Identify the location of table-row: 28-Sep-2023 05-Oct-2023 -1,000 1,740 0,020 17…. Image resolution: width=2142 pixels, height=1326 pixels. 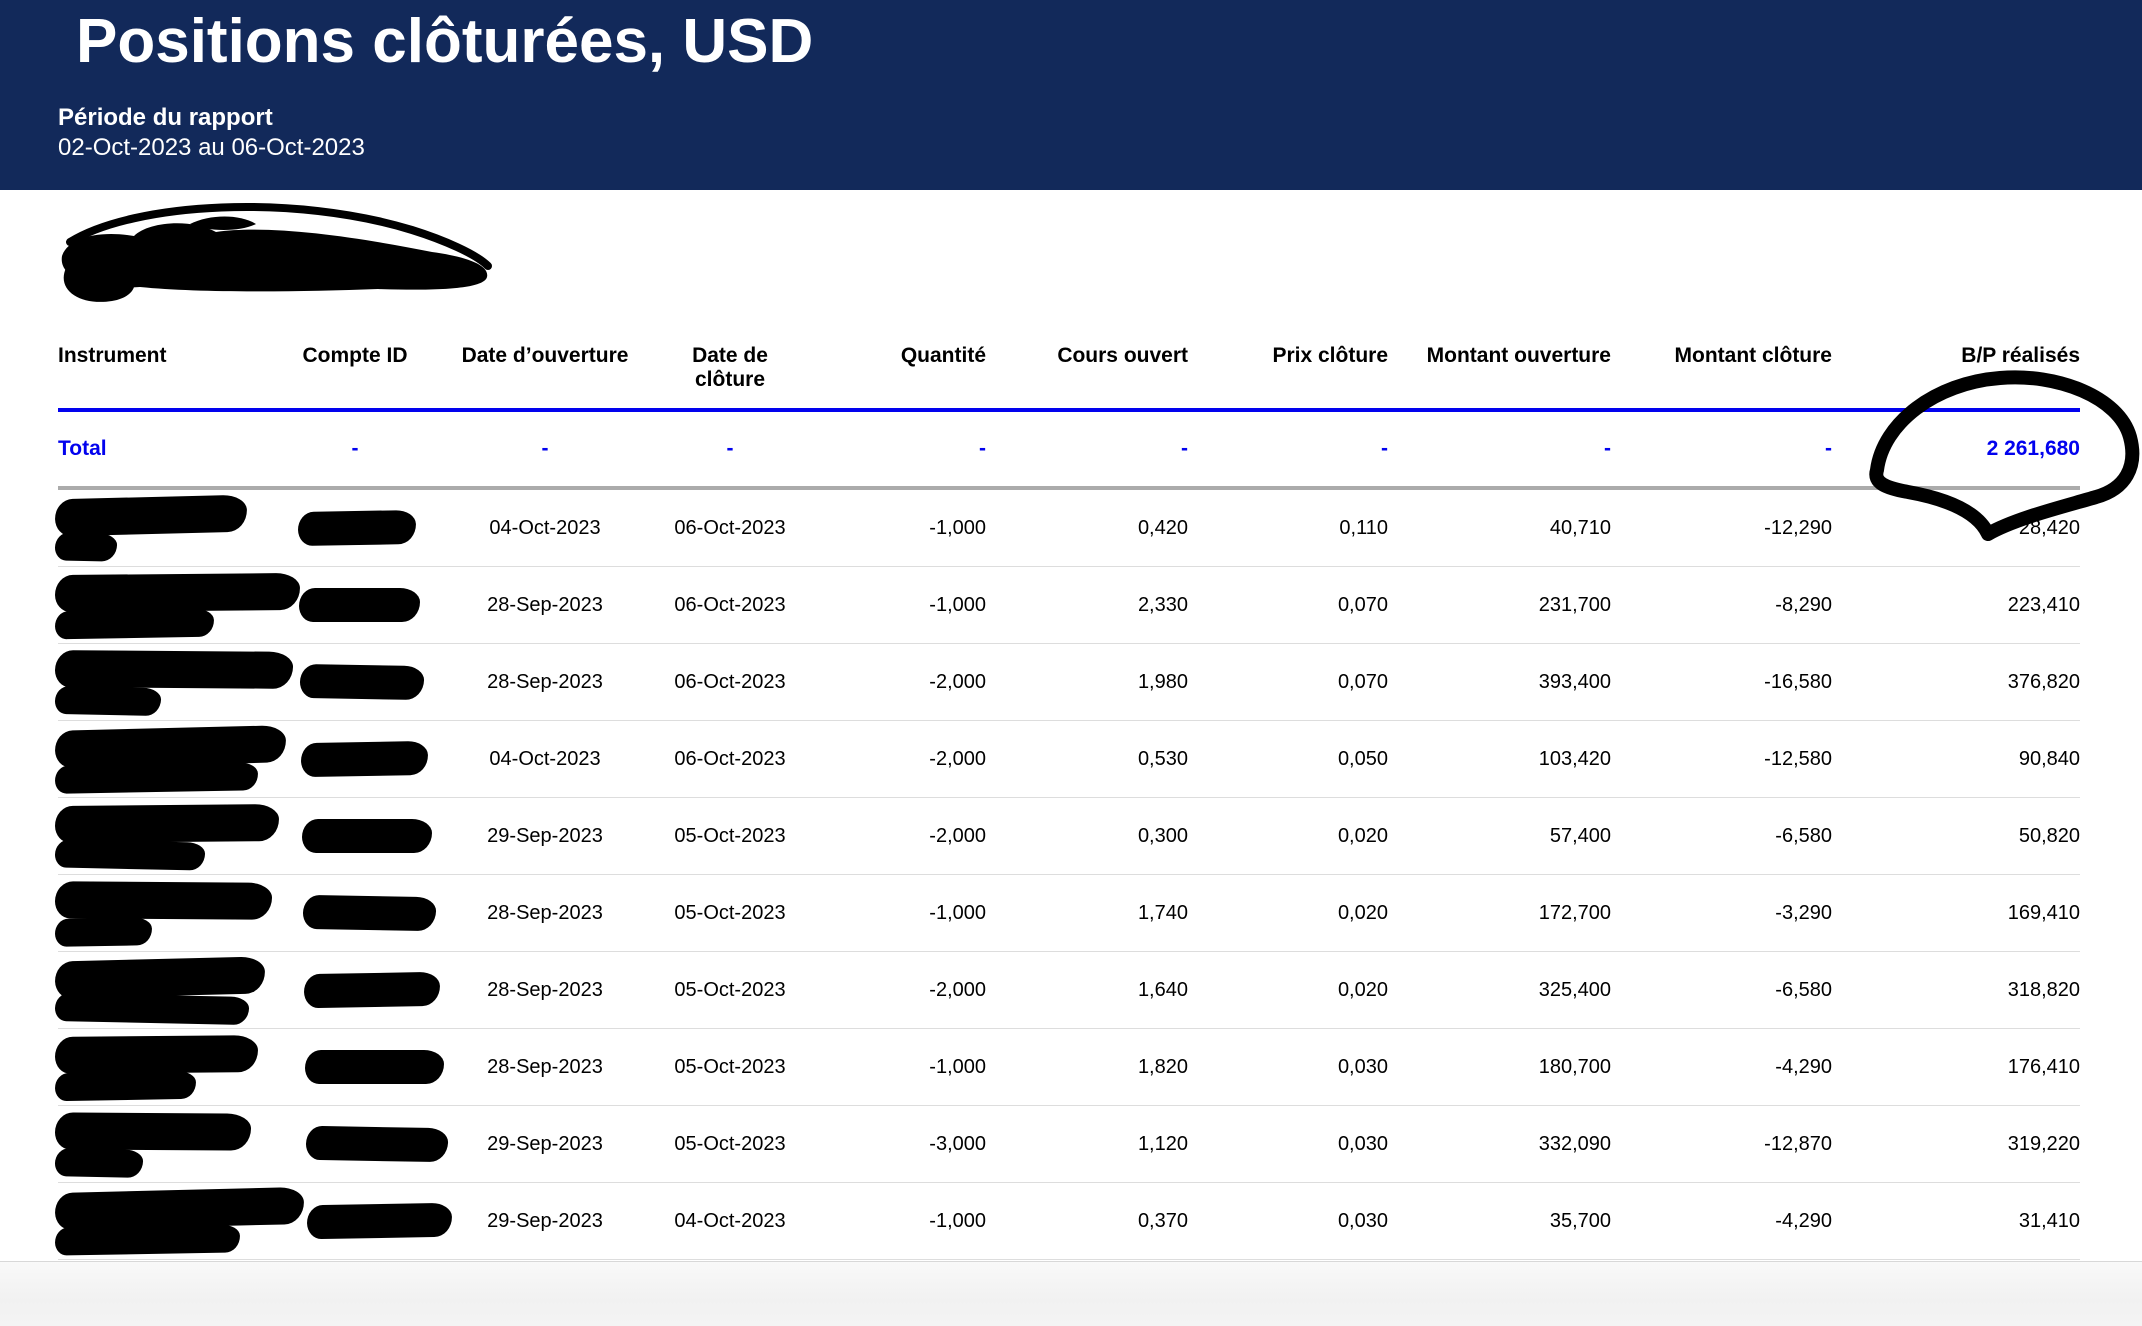
(1067, 913).